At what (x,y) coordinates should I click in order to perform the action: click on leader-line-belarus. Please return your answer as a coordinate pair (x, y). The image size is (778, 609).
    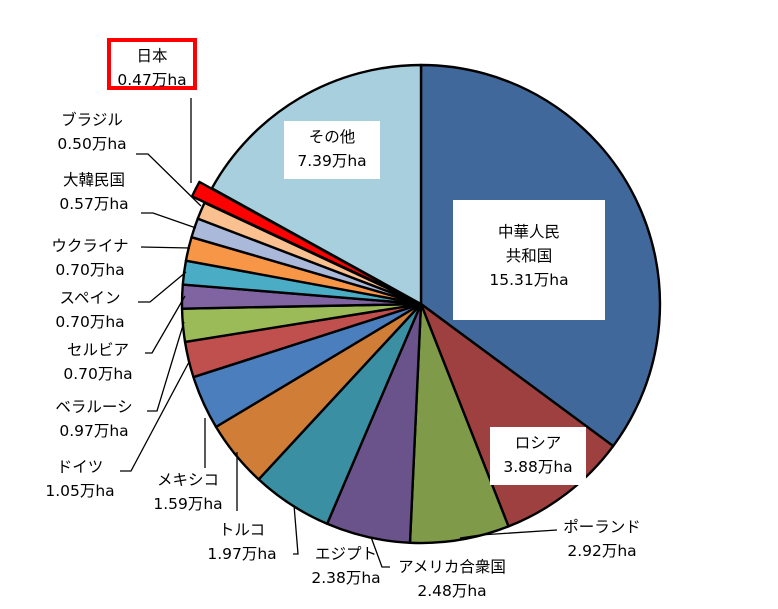
    Looking at the image, I should click on (166, 366).